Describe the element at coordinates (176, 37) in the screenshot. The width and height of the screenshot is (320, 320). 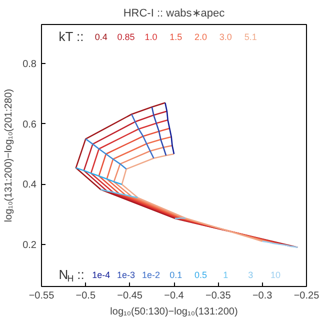
I see `text: 1.5` at that location.